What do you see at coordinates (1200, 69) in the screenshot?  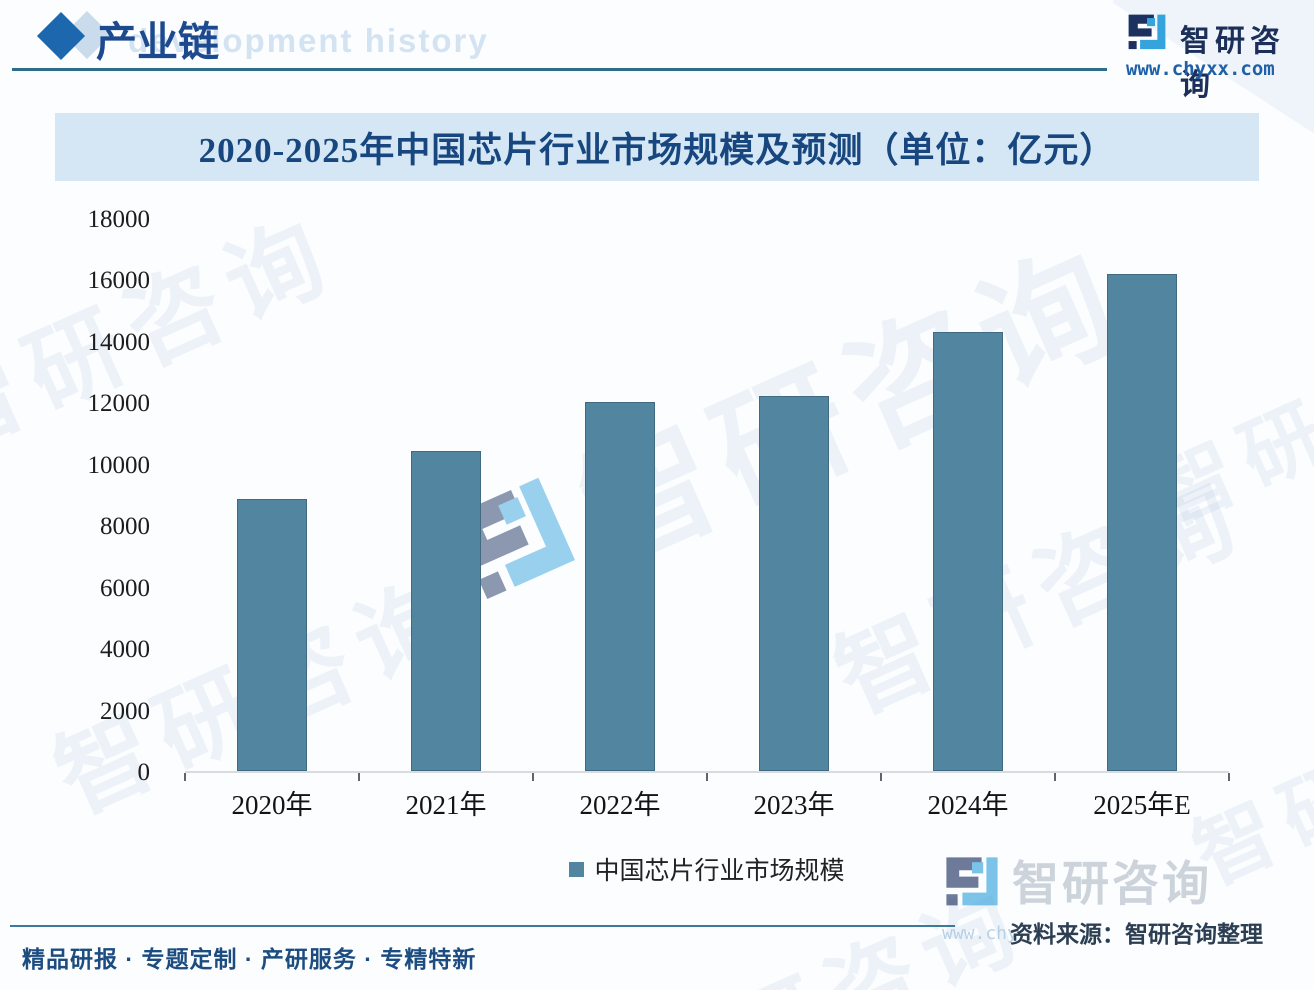 I see `brand-website: www.chyxx.com` at bounding box center [1200, 69].